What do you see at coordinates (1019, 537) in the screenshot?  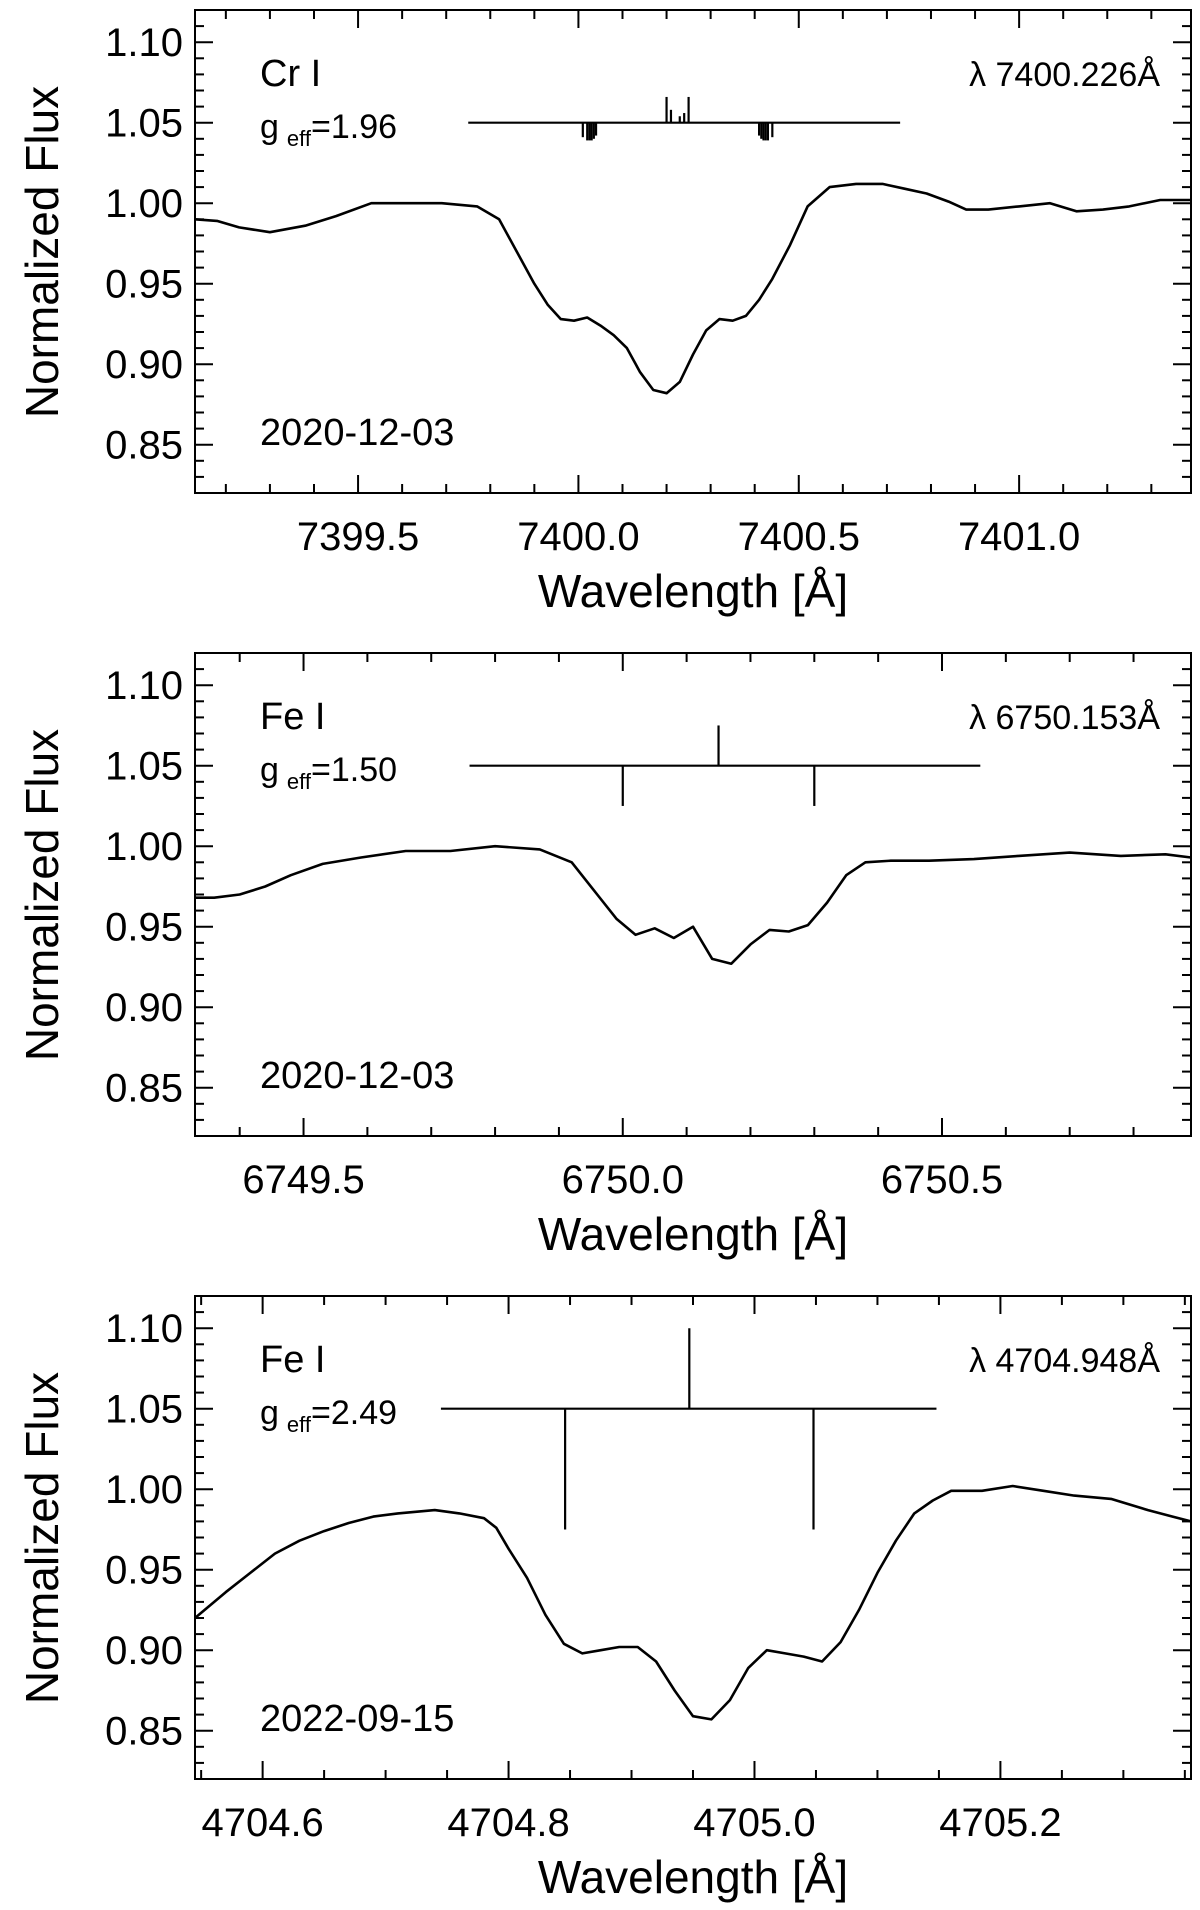 I see `x-tick-label: 7401.0` at bounding box center [1019, 537].